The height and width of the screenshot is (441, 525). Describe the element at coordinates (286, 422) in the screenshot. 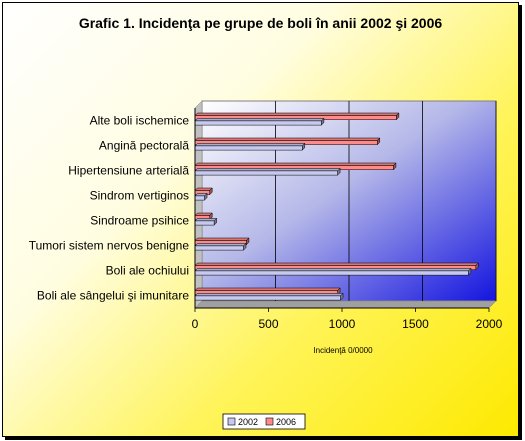

I see `legend-entry: 2006` at that location.